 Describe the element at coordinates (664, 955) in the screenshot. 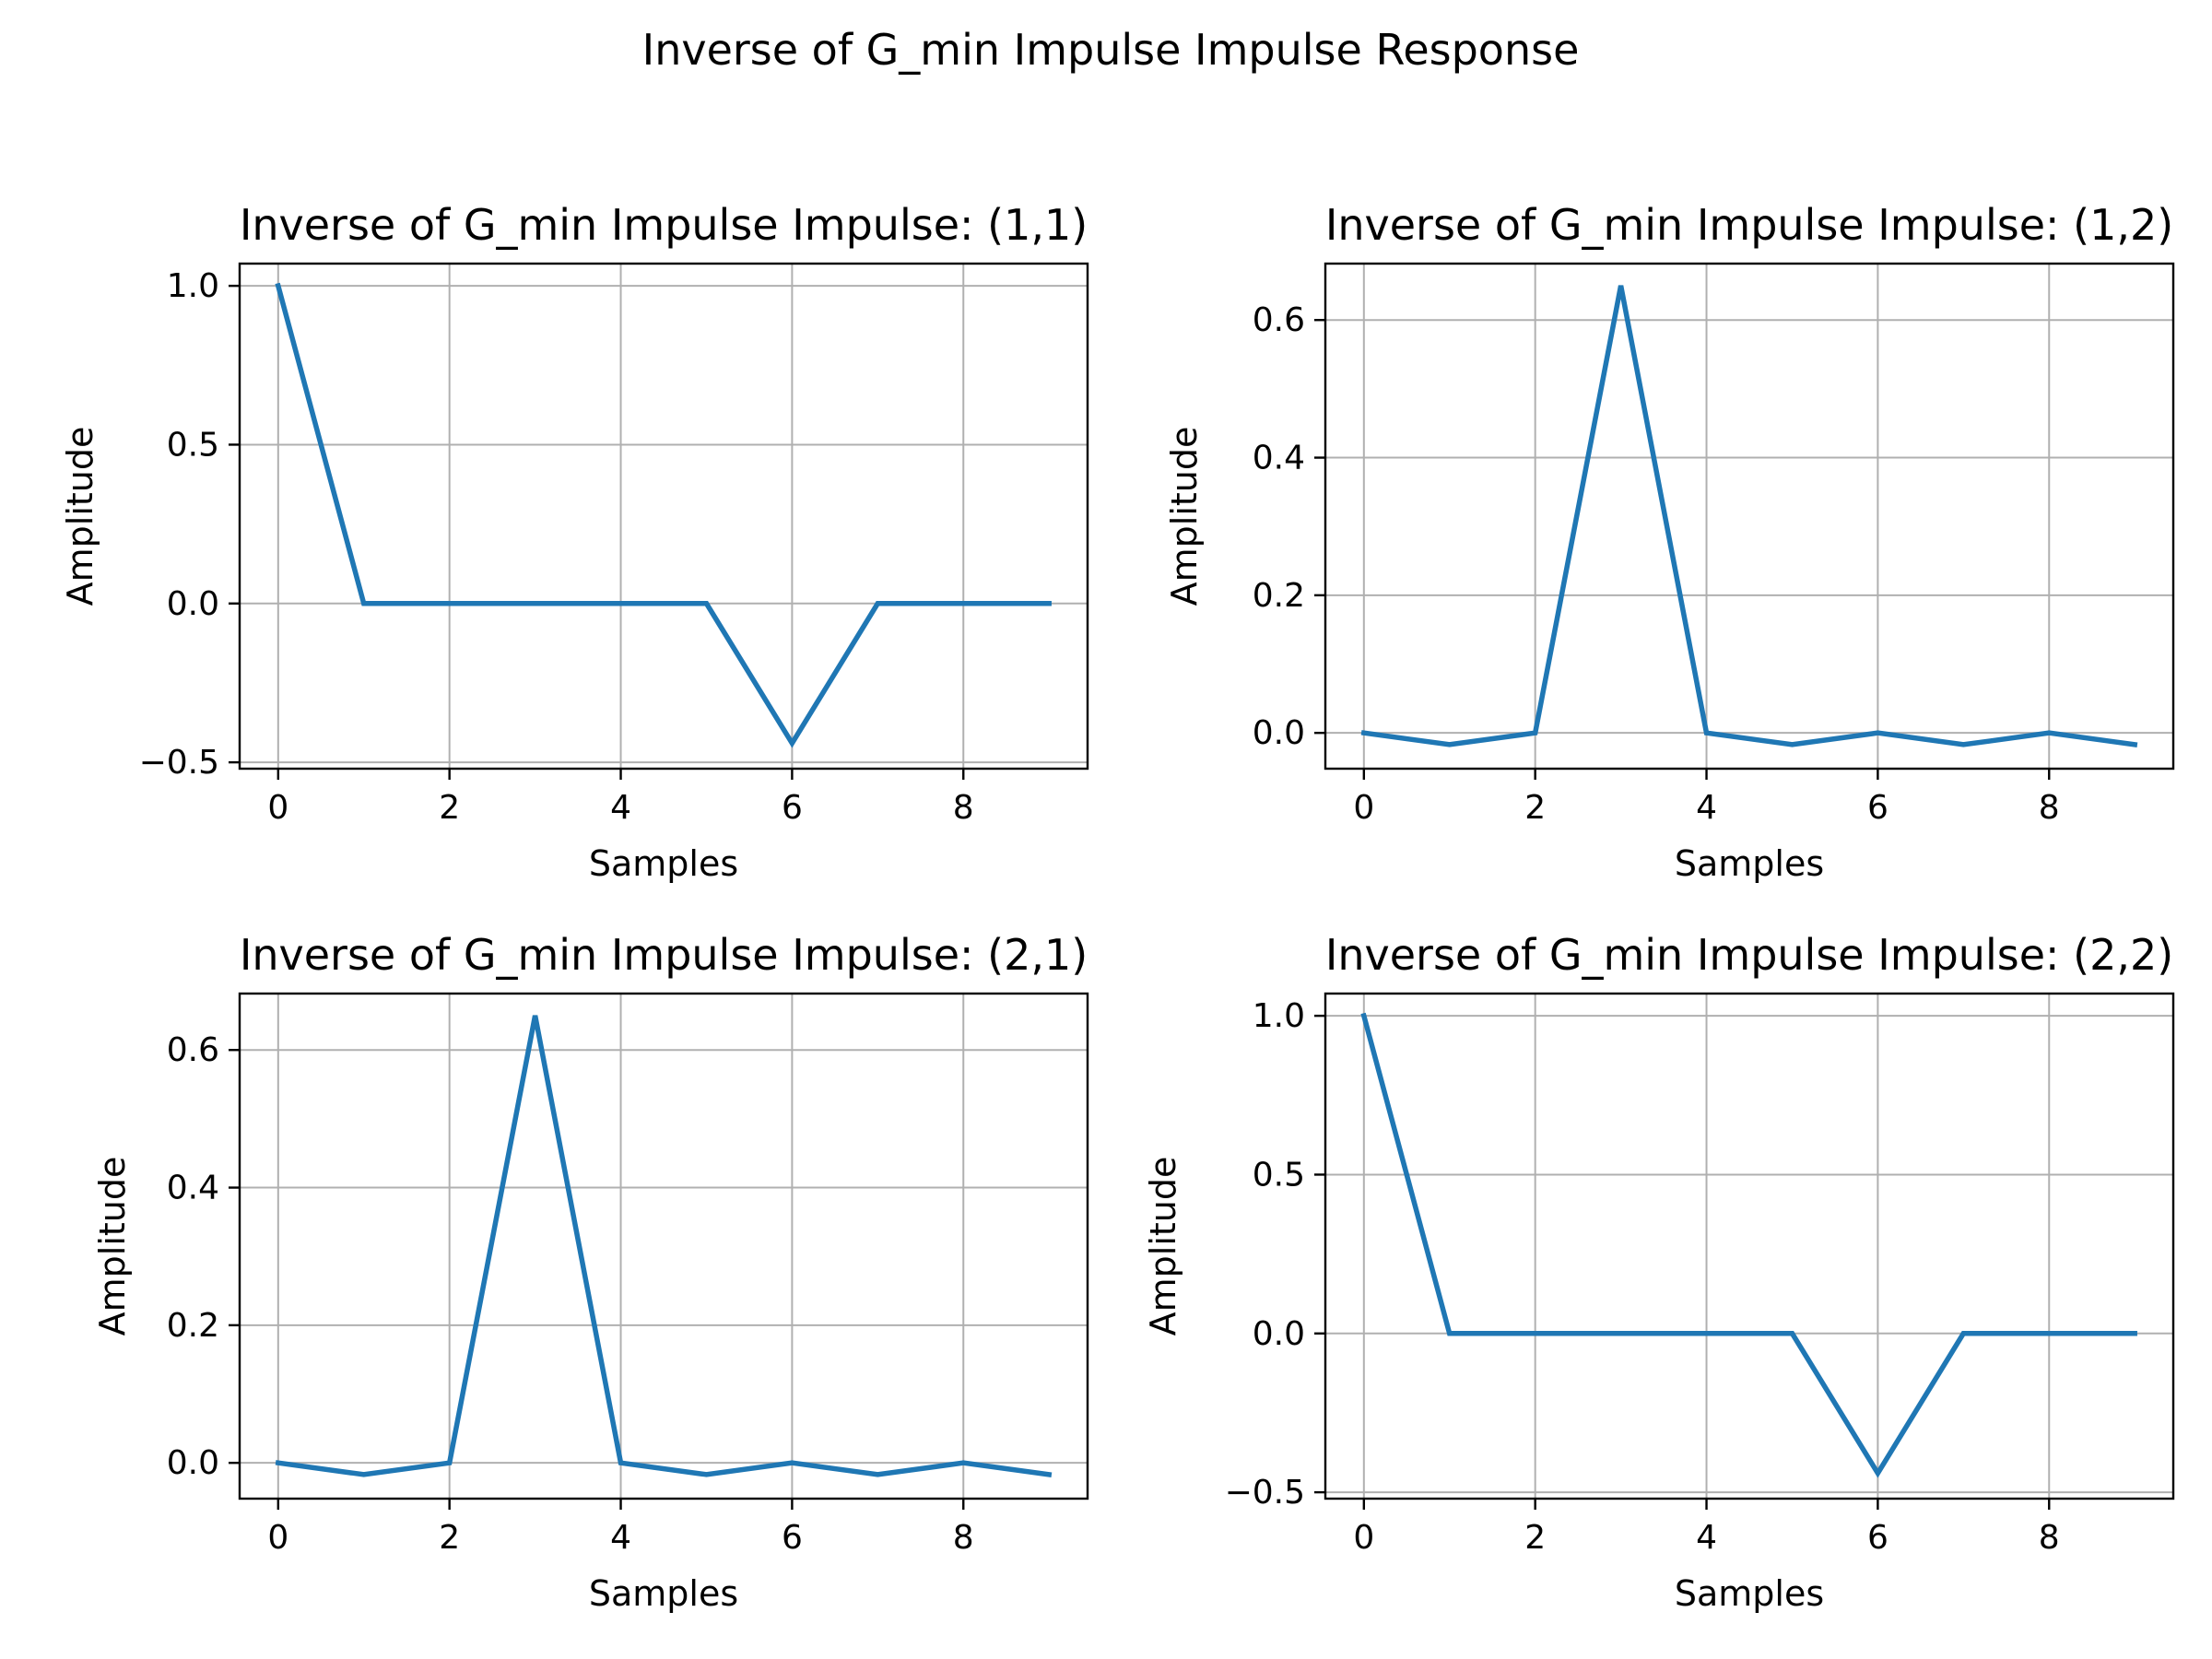

I see `subplot-title: Inverse of G_min Impulse Impulse: (2,1)` at that location.